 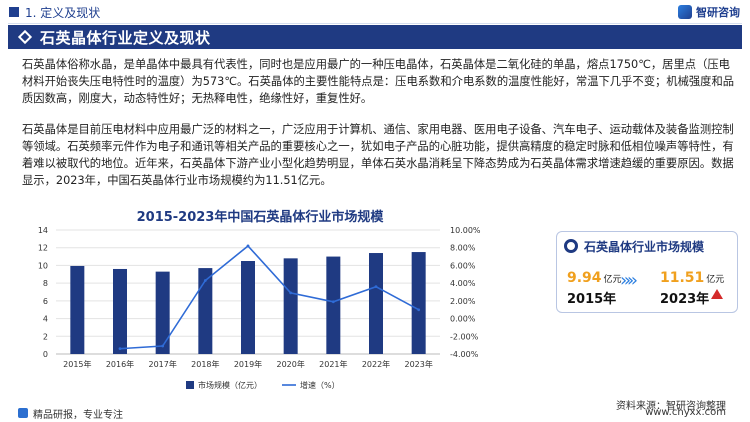 I want to click on y-right-tick-label: 4.00%, so click(x=463, y=283).